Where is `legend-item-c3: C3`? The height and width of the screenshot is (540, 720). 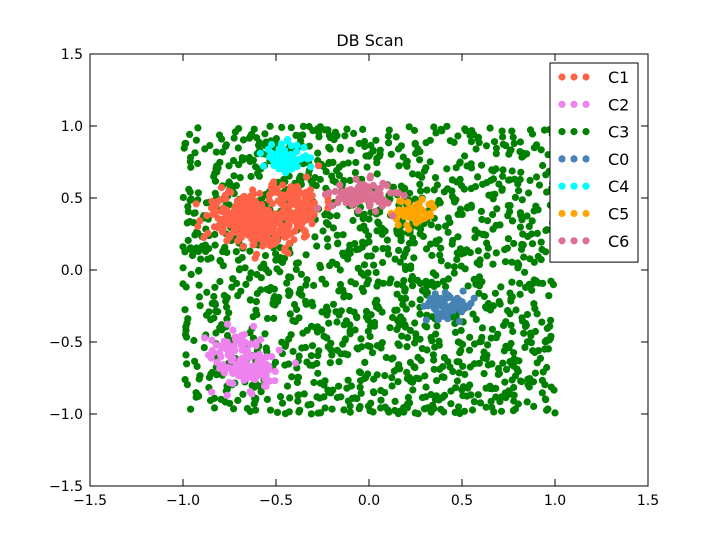 legend-item-c3: C3 is located at coordinates (593, 132).